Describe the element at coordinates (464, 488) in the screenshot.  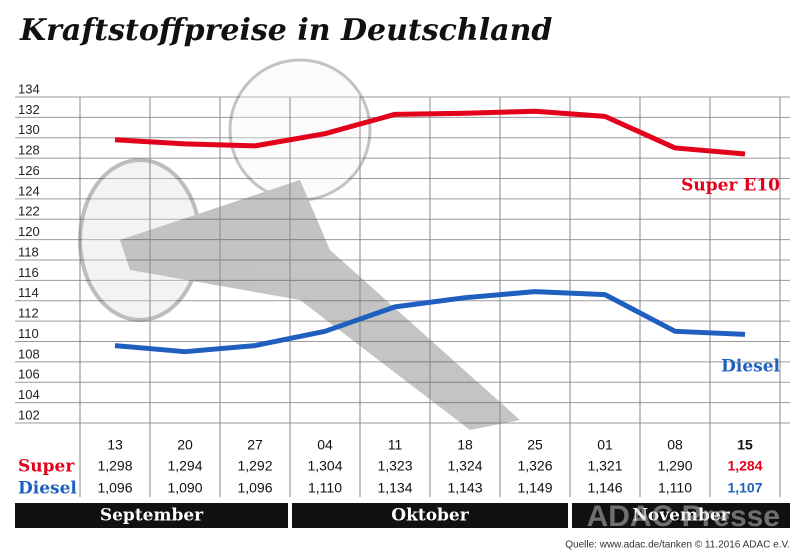
I see `value-label: 1,143` at that location.